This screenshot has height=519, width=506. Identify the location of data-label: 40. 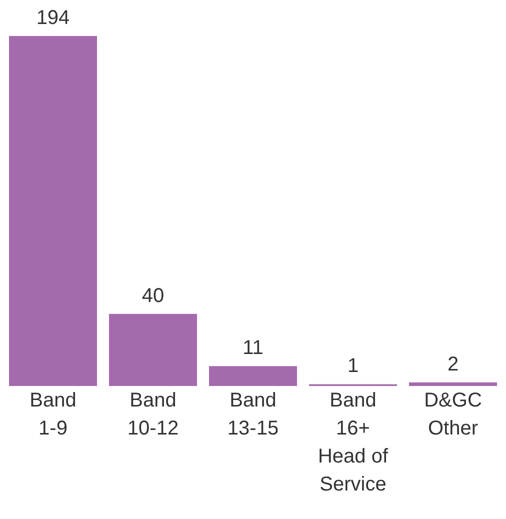
(153, 295).